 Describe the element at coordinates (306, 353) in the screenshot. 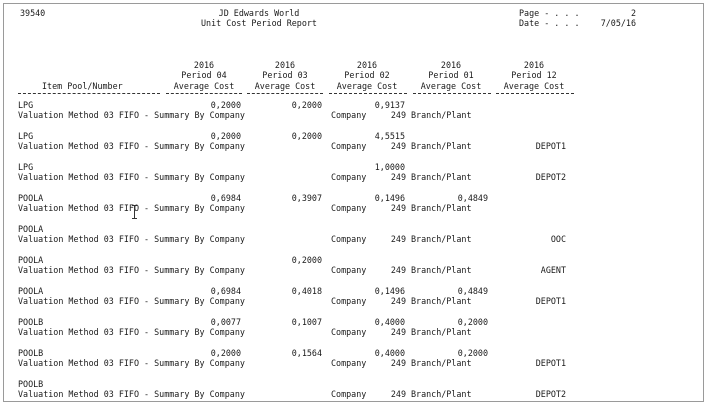

I see `average-cost-value: 0,1564` at that location.